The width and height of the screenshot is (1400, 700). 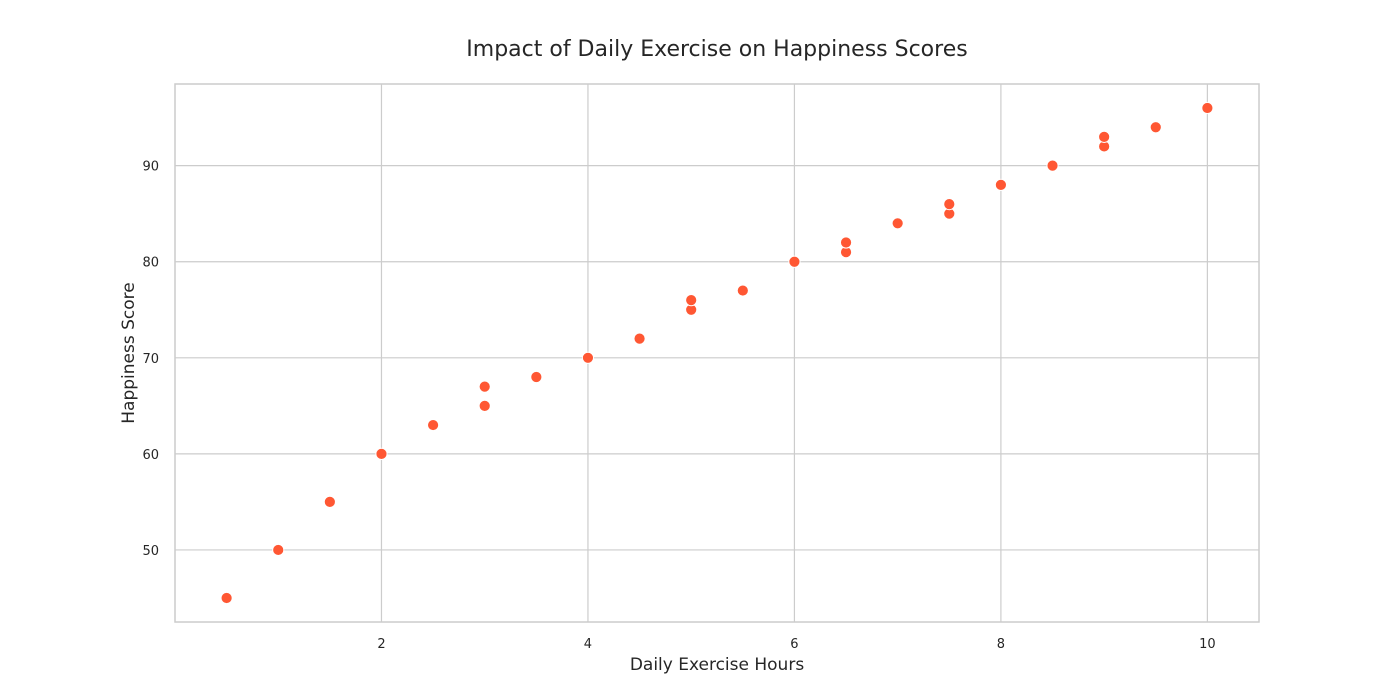 I want to click on x-axis-label: Daily Exercise Hours, so click(x=717, y=665).